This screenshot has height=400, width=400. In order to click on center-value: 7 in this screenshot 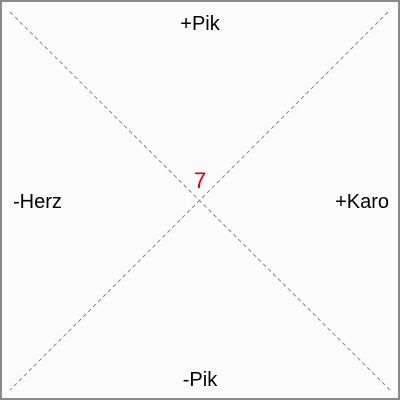, I will do `click(200, 180)`.